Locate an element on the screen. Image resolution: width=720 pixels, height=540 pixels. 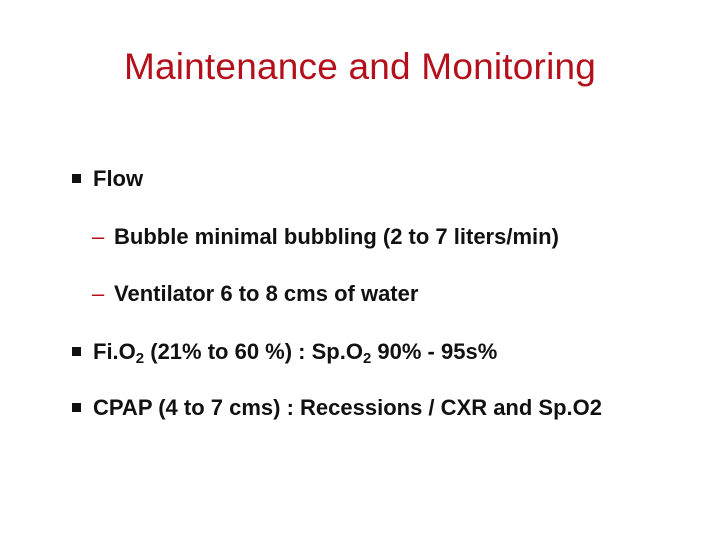
bullet-text: Flow is located at coordinates (118, 178).